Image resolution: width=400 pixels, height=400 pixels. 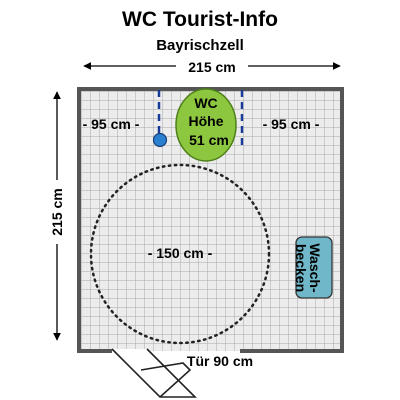 I want to click on toilet-label-line1: WC, so click(x=205, y=103).